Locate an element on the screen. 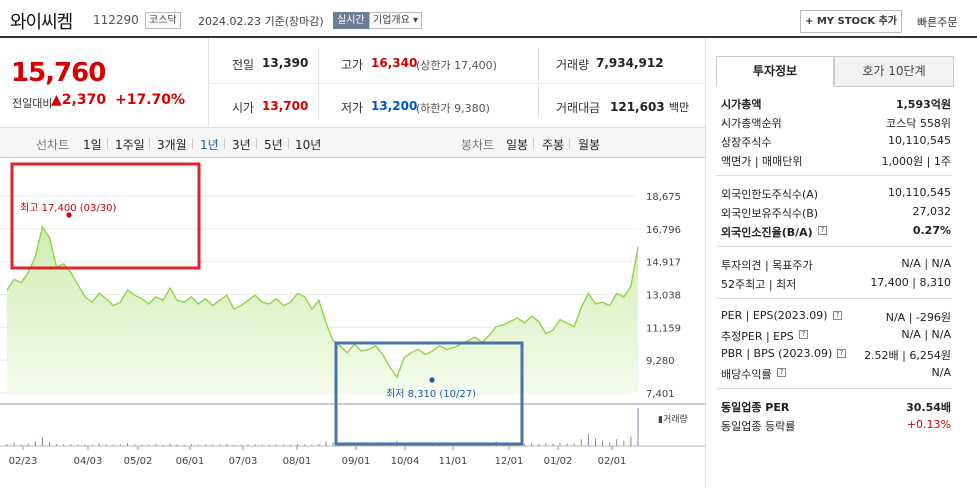 The height and width of the screenshot is (488, 977). open-value: 13,700 is located at coordinates (285, 106).